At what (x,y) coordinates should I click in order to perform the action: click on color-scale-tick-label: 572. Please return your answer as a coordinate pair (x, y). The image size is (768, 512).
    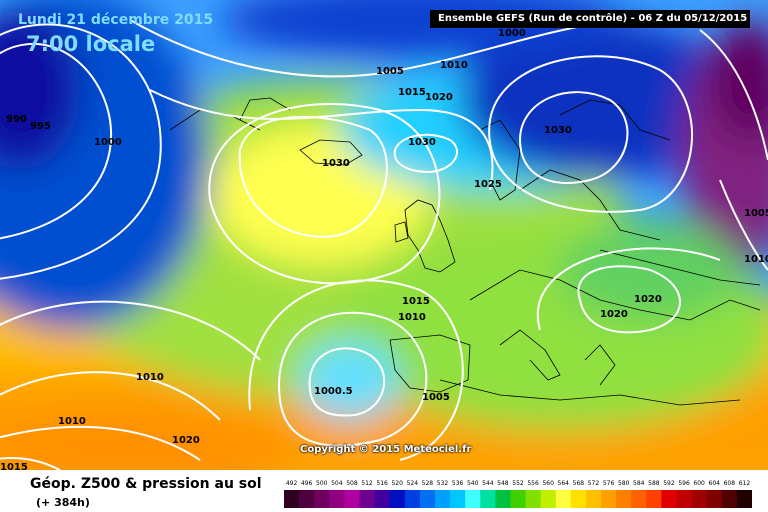
    Looking at the image, I should click on (593, 483).